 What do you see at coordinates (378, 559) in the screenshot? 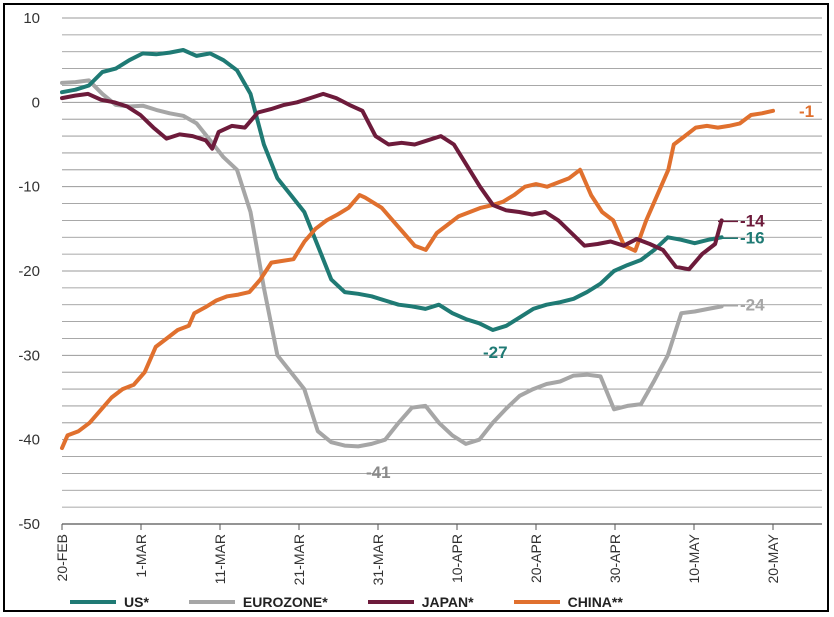
I see `x-tick-label: 31-MAR` at bounding box center [378, 559].